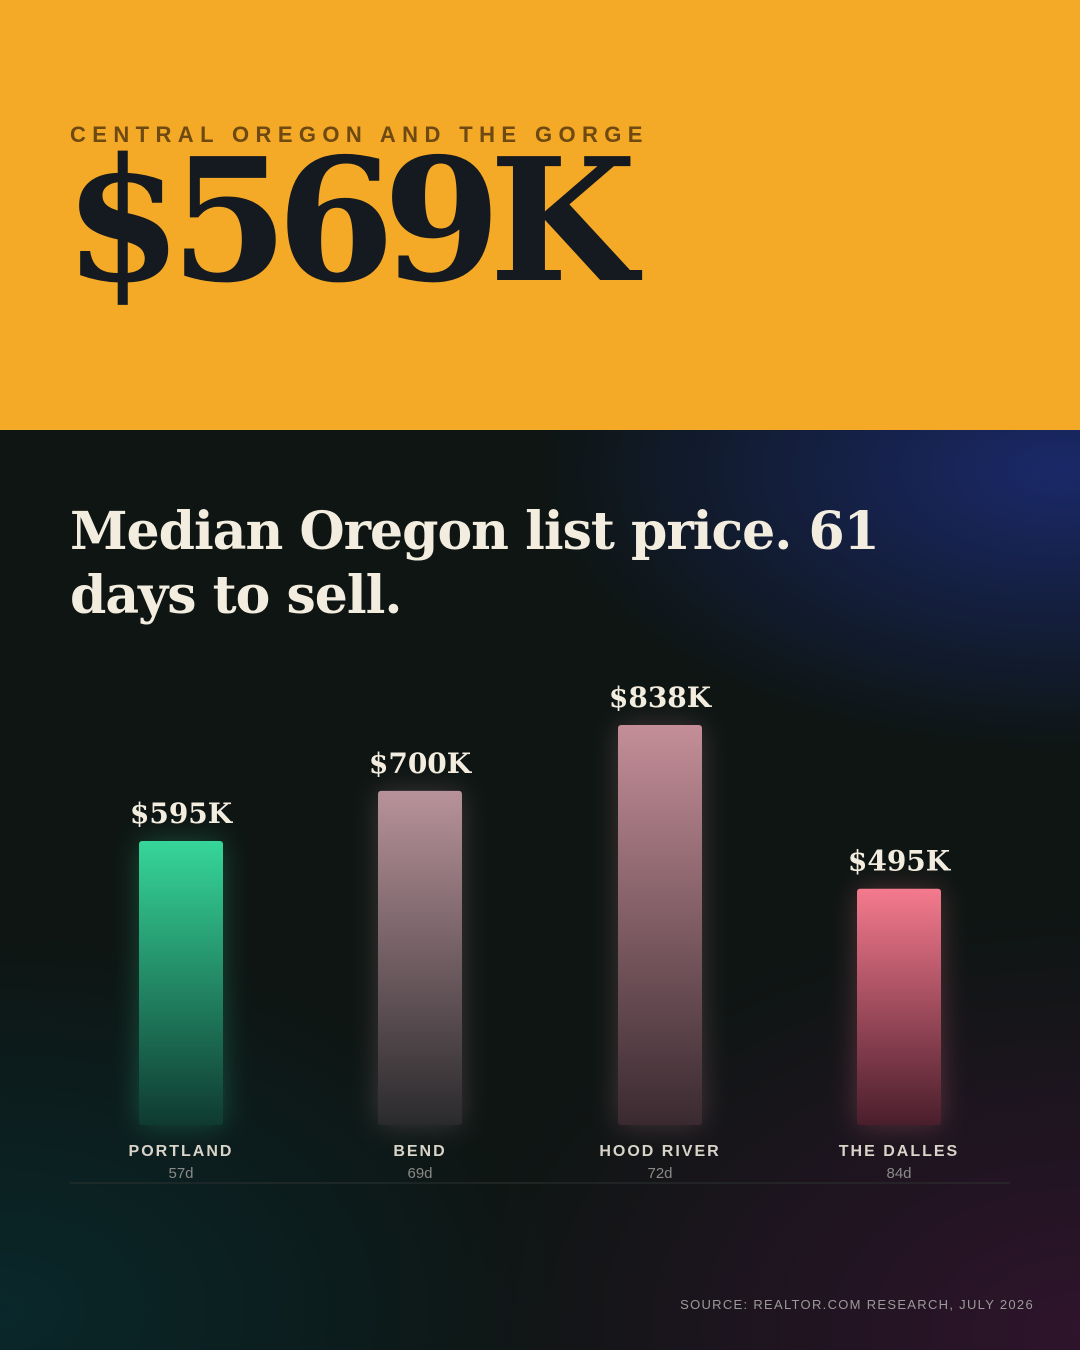  What do you see at coordinates (857, 1304) in the screenshot?
I see `source-note: SOURCE: REALTOR.COM RESEARCH, JULY 2026` at bounding box center [857, 1304].